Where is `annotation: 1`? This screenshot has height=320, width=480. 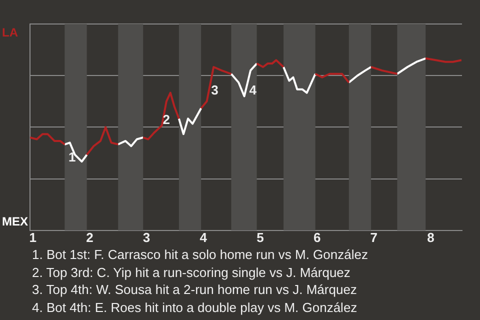
annotation: 1 is located at coordinates (72, 157).